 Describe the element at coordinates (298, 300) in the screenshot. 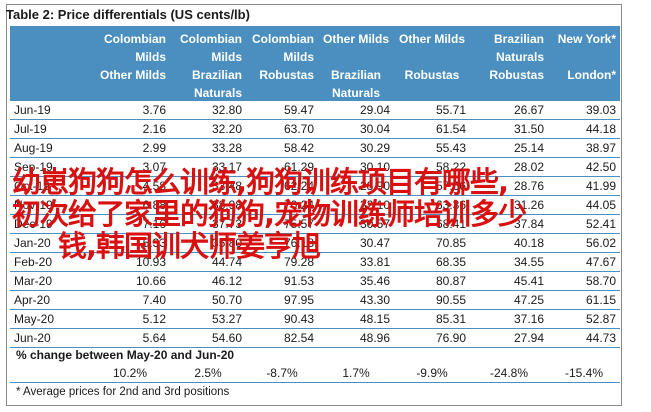

I see `table-cell: 97.95` at that location.